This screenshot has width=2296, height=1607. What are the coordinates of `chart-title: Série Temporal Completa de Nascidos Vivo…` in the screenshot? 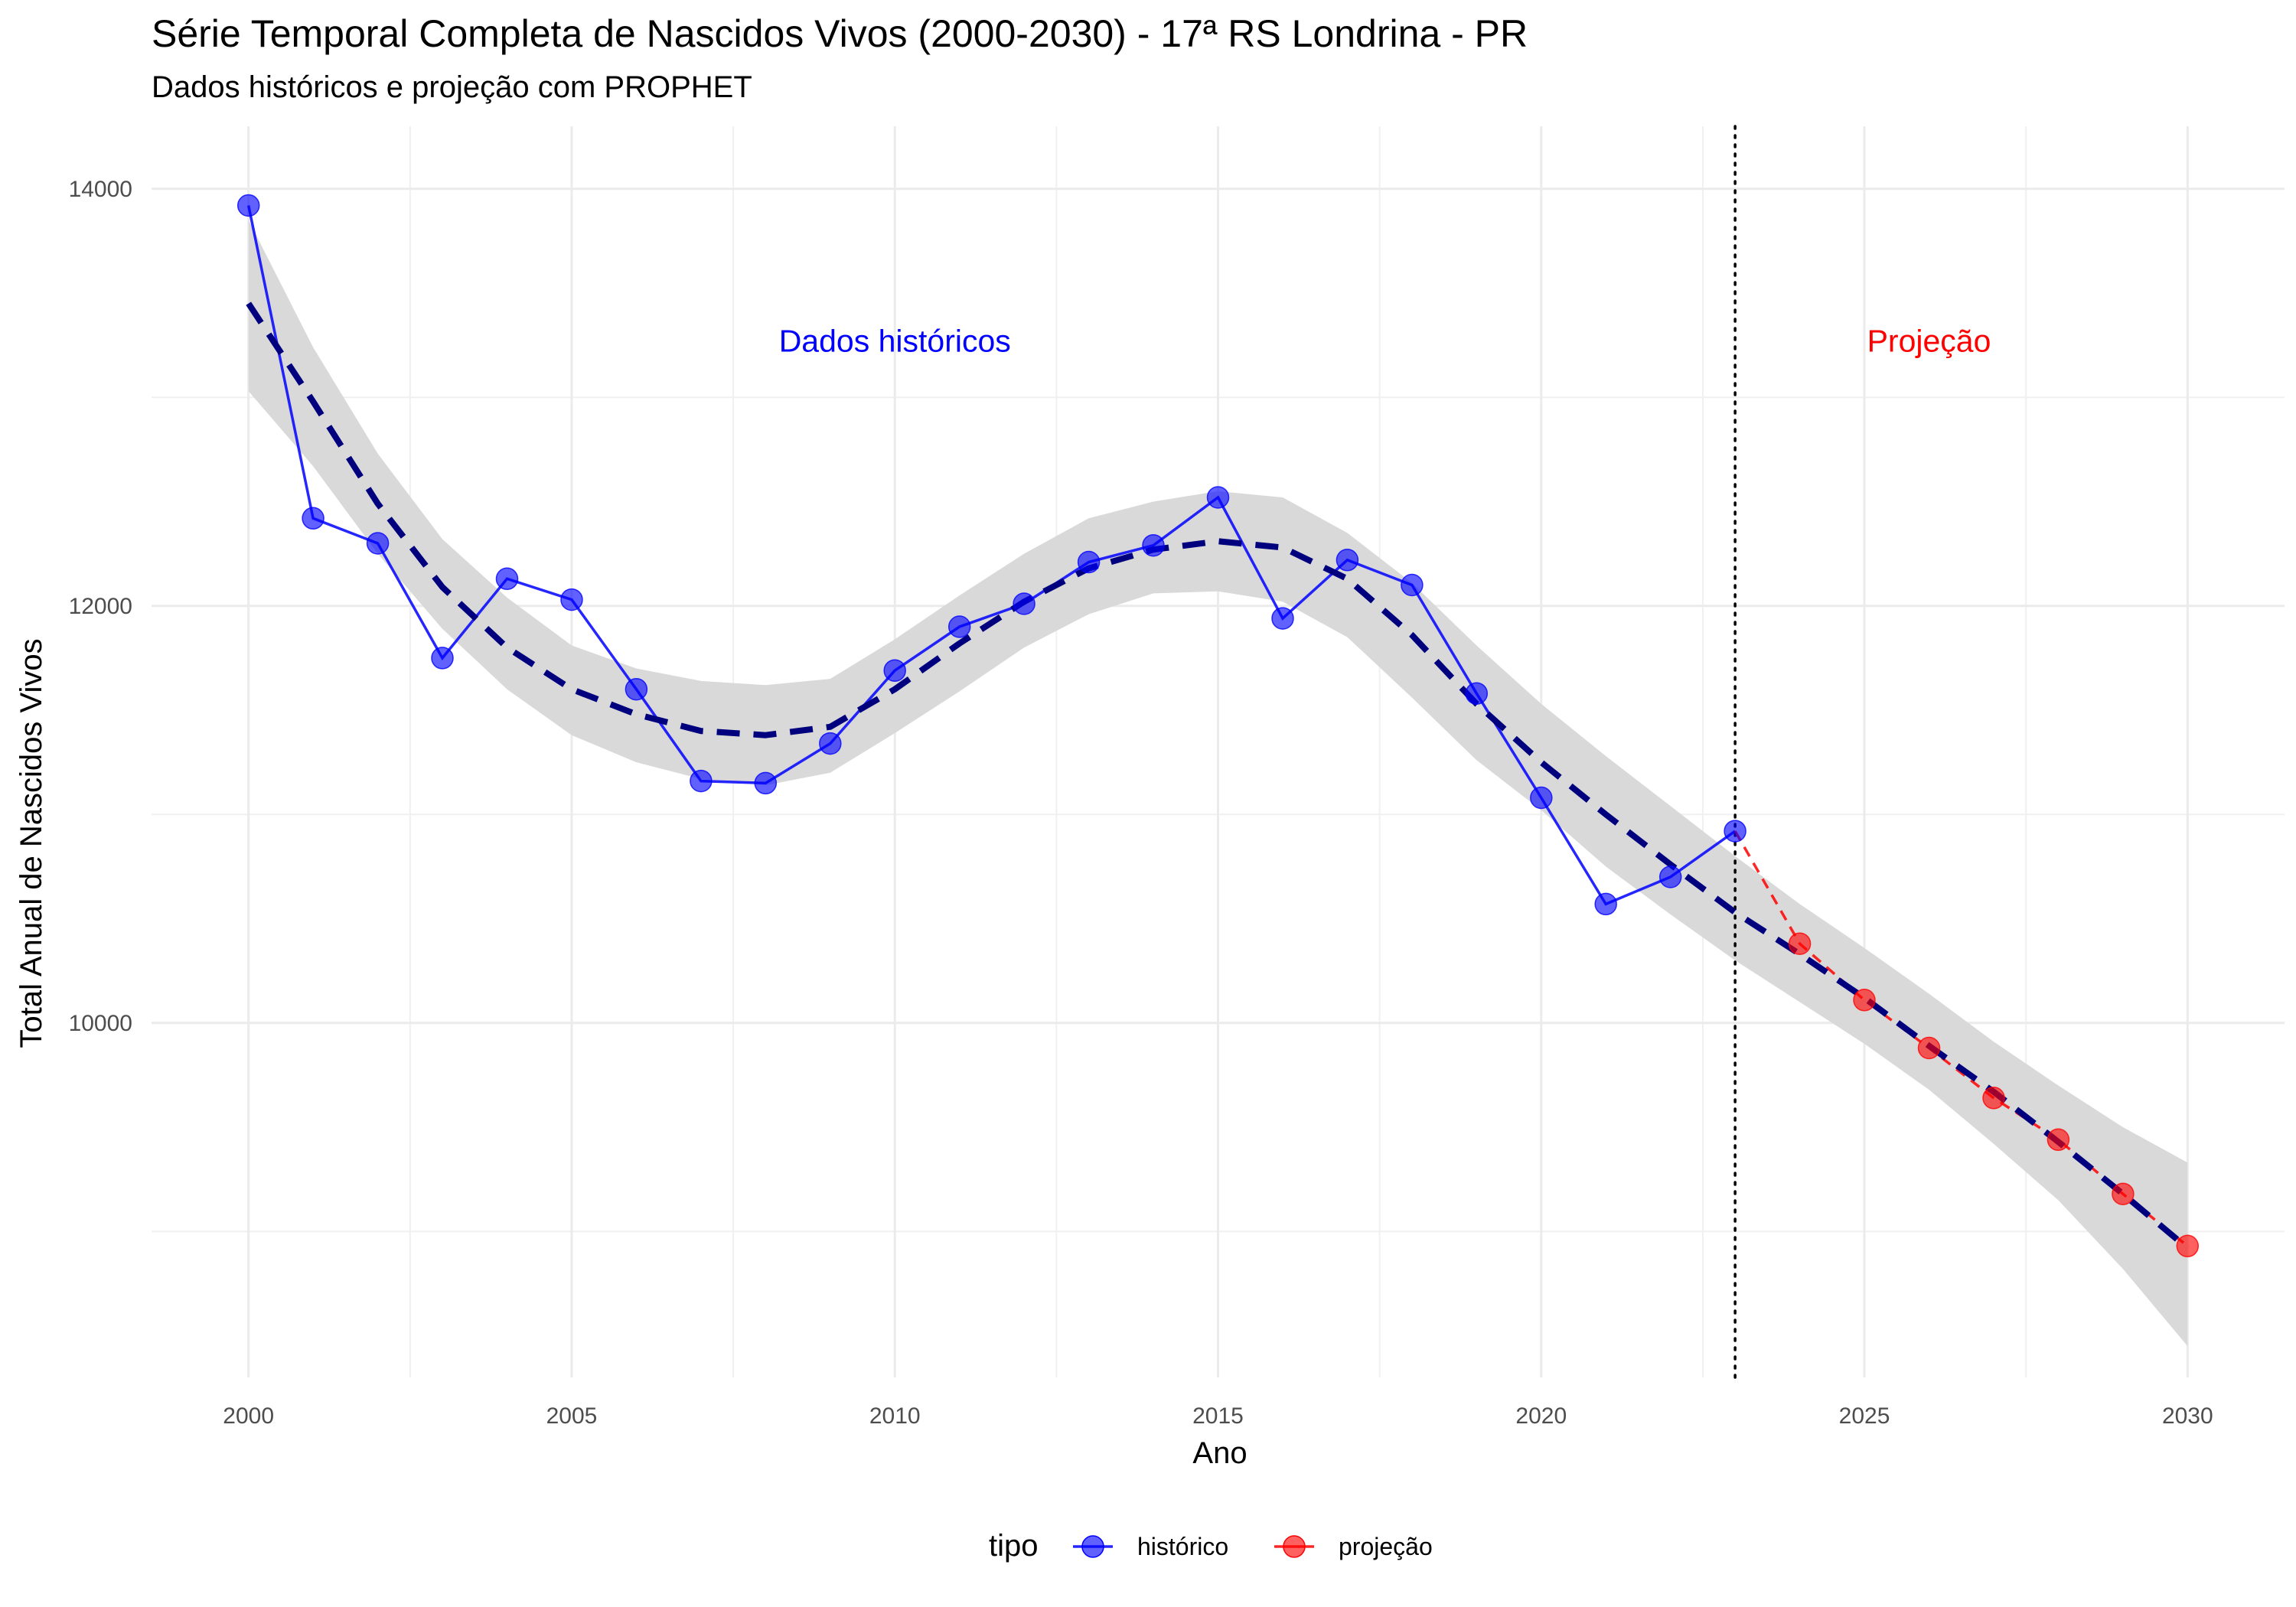 It's located at (840, 33).